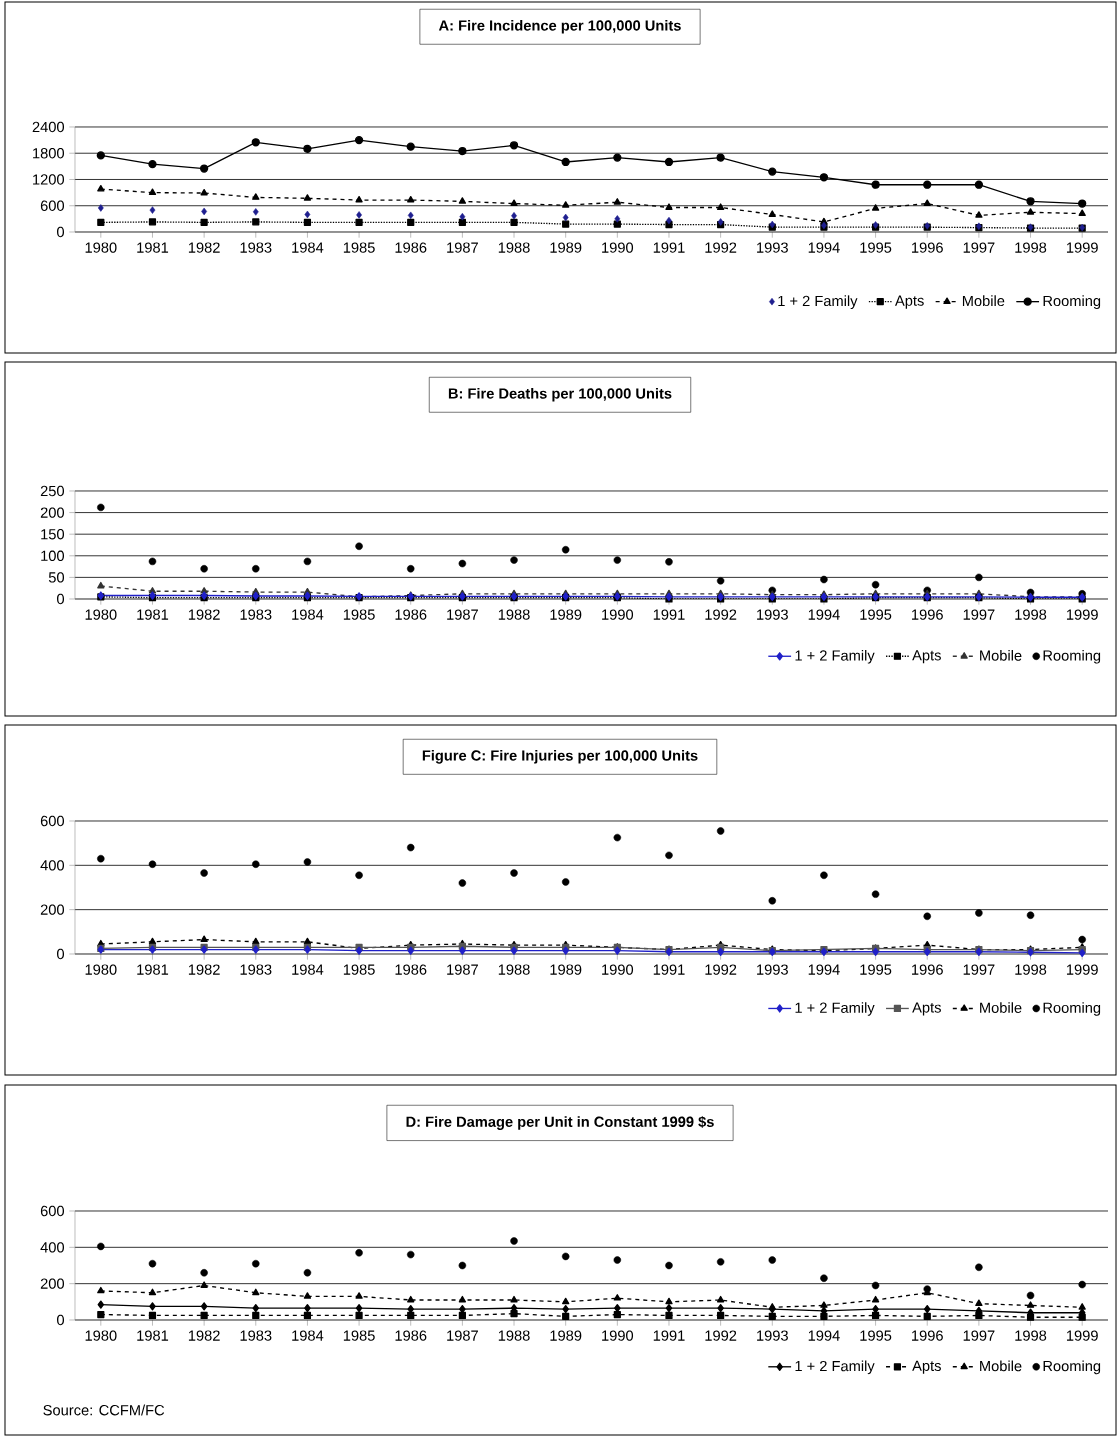 This screenshot has width=1118, height=1437. I want to click on chart-title: A: Fire Incidence per 100,000 Units, so click(559, 26).